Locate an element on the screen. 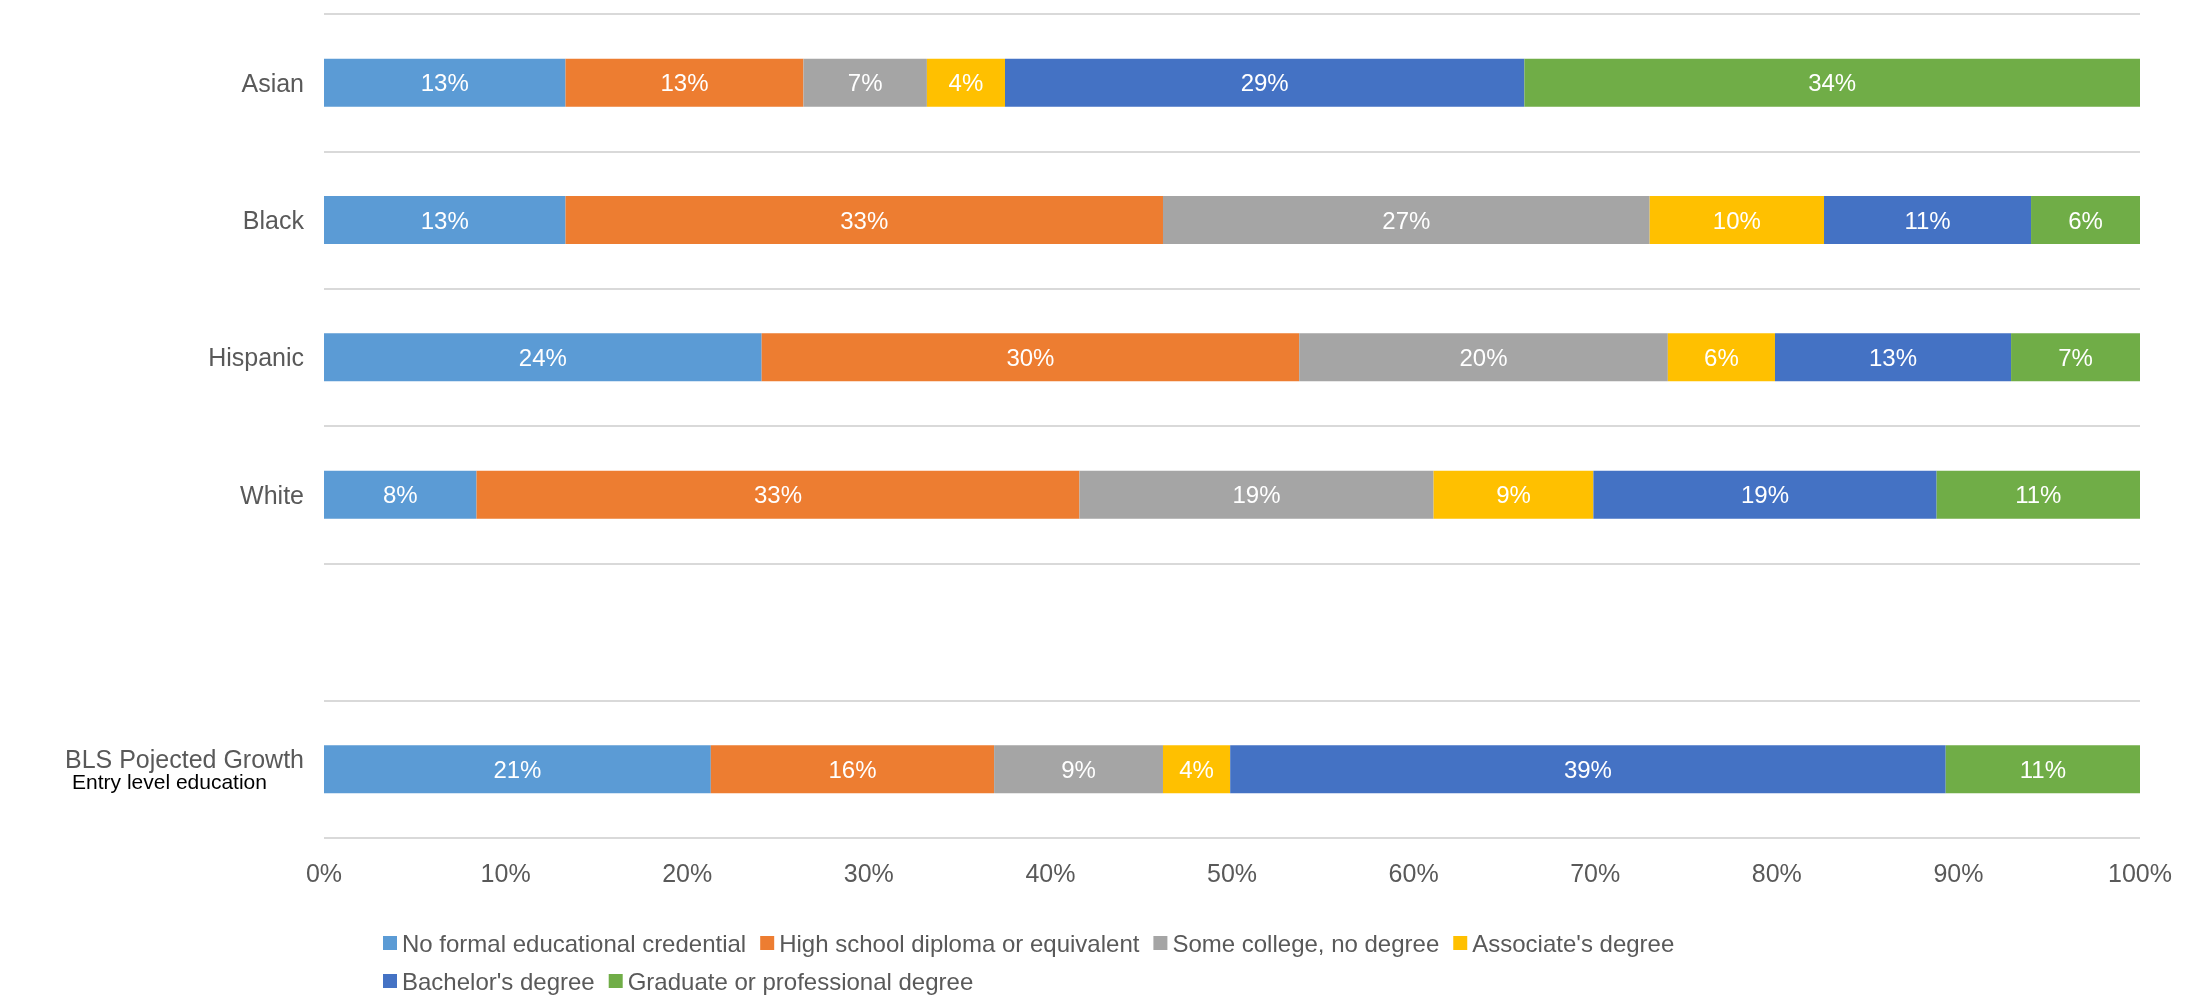 The width and height of the screenshot is (2203, 1005). data-label: 29% is located at coordinates (1264, 83).